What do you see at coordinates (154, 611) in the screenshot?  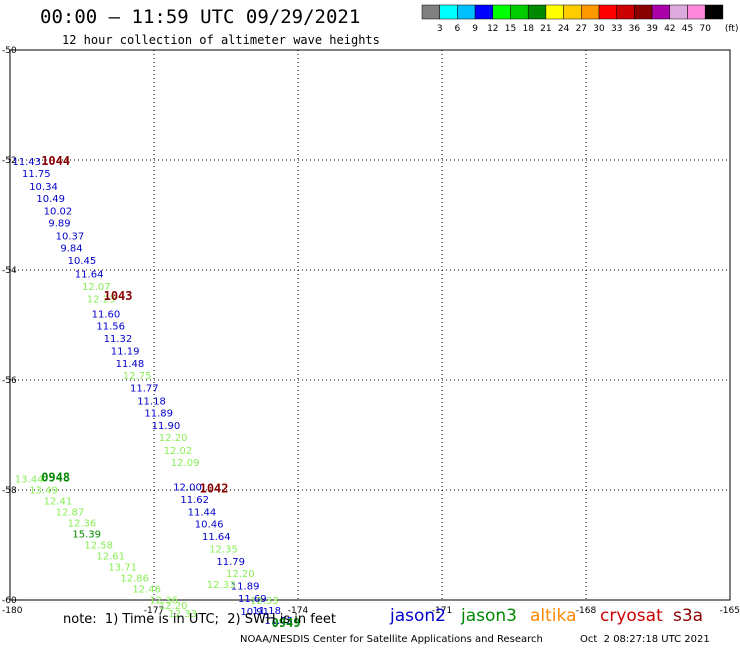 I see `x-tick-label: -177` at bounding box center [154, 611].